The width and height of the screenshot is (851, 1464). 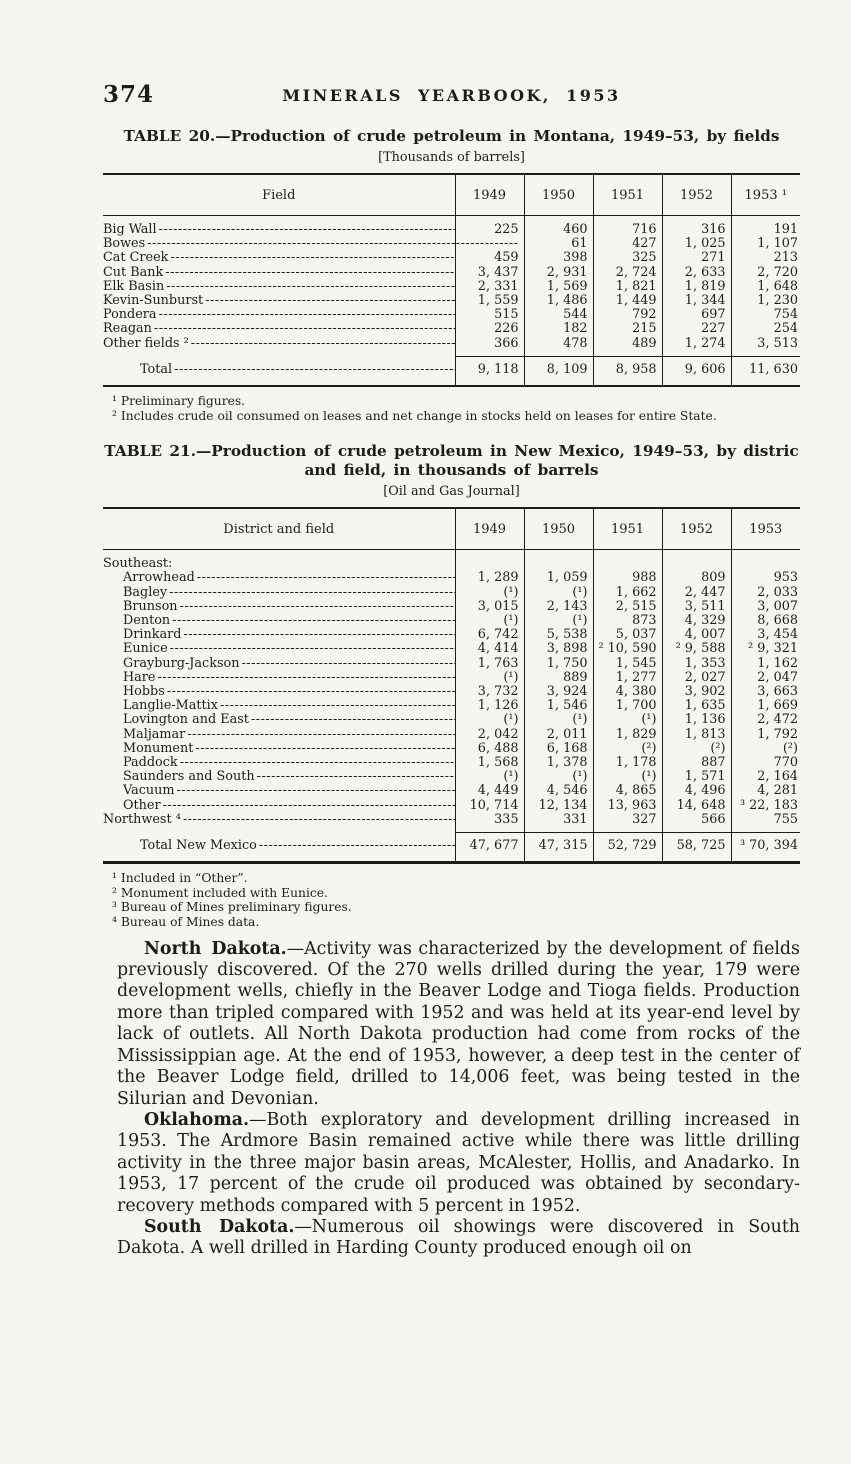 What do you see at coordinates (765, 805) in the screenshot?
I see `value-cell: ³ 22, 183` at bounding box center [765, 805].